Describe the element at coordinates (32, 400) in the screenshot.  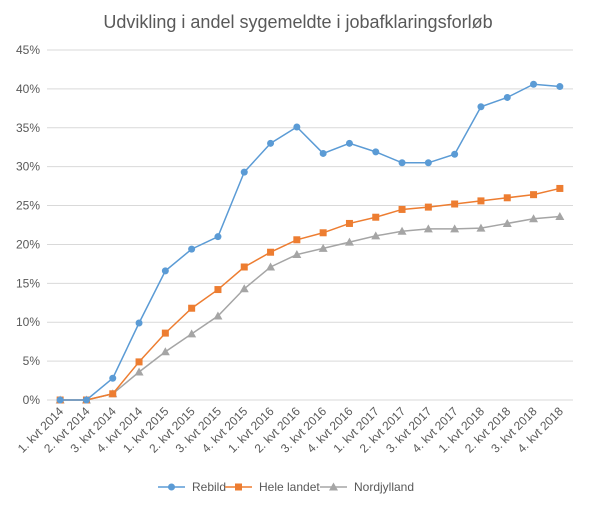
I see `y-tick-label: 0%` at that location.